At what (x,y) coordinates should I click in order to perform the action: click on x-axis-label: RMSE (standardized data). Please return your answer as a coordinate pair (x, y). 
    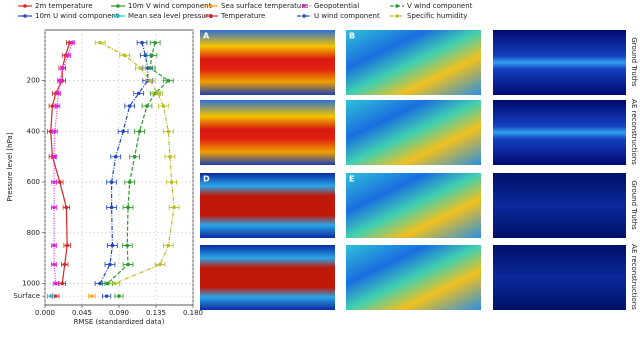
    Looking at the image, I should click on (119, 322).